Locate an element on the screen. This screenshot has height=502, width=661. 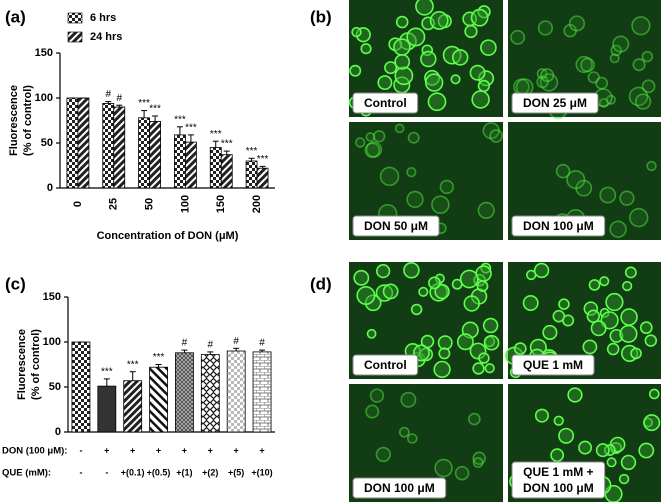
row-value: +(1) is located at coordinates (184, 472).